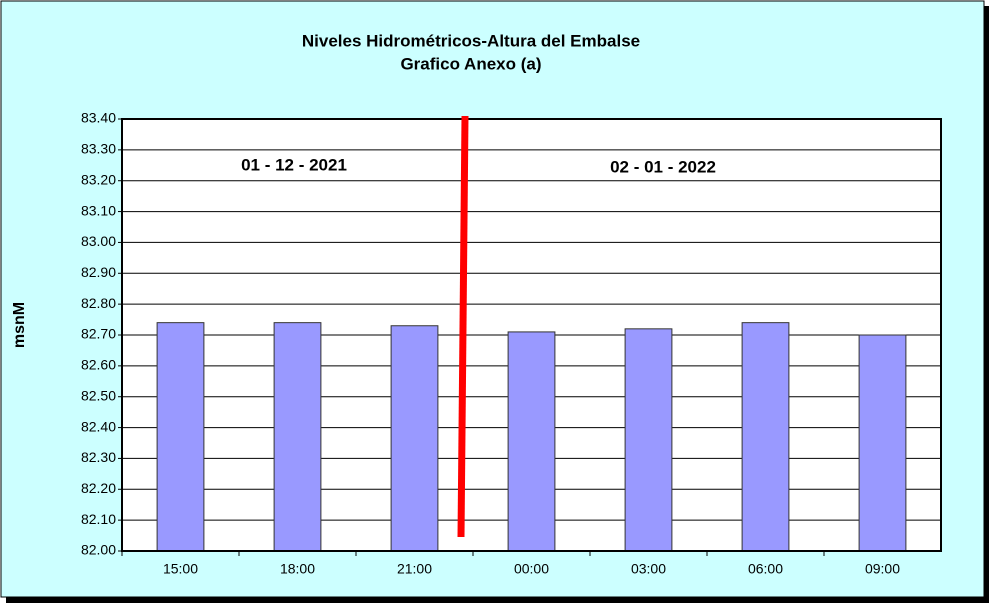  I want to click on y-tick-label: 83.30, so click(98, 149).